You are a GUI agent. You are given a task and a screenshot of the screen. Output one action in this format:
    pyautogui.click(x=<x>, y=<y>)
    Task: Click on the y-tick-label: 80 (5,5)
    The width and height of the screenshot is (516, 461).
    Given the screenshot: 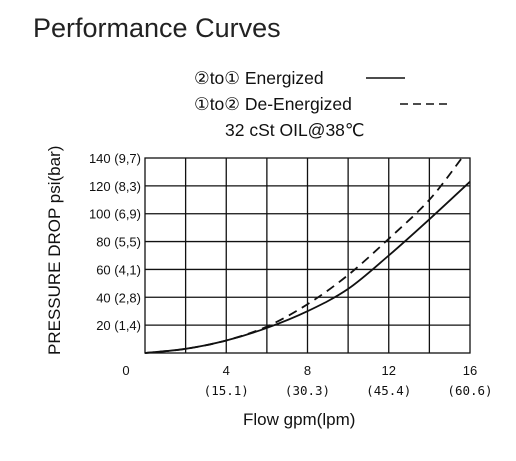 What is the action you would take?
    pyautogui.click(x=118, y=242)
    